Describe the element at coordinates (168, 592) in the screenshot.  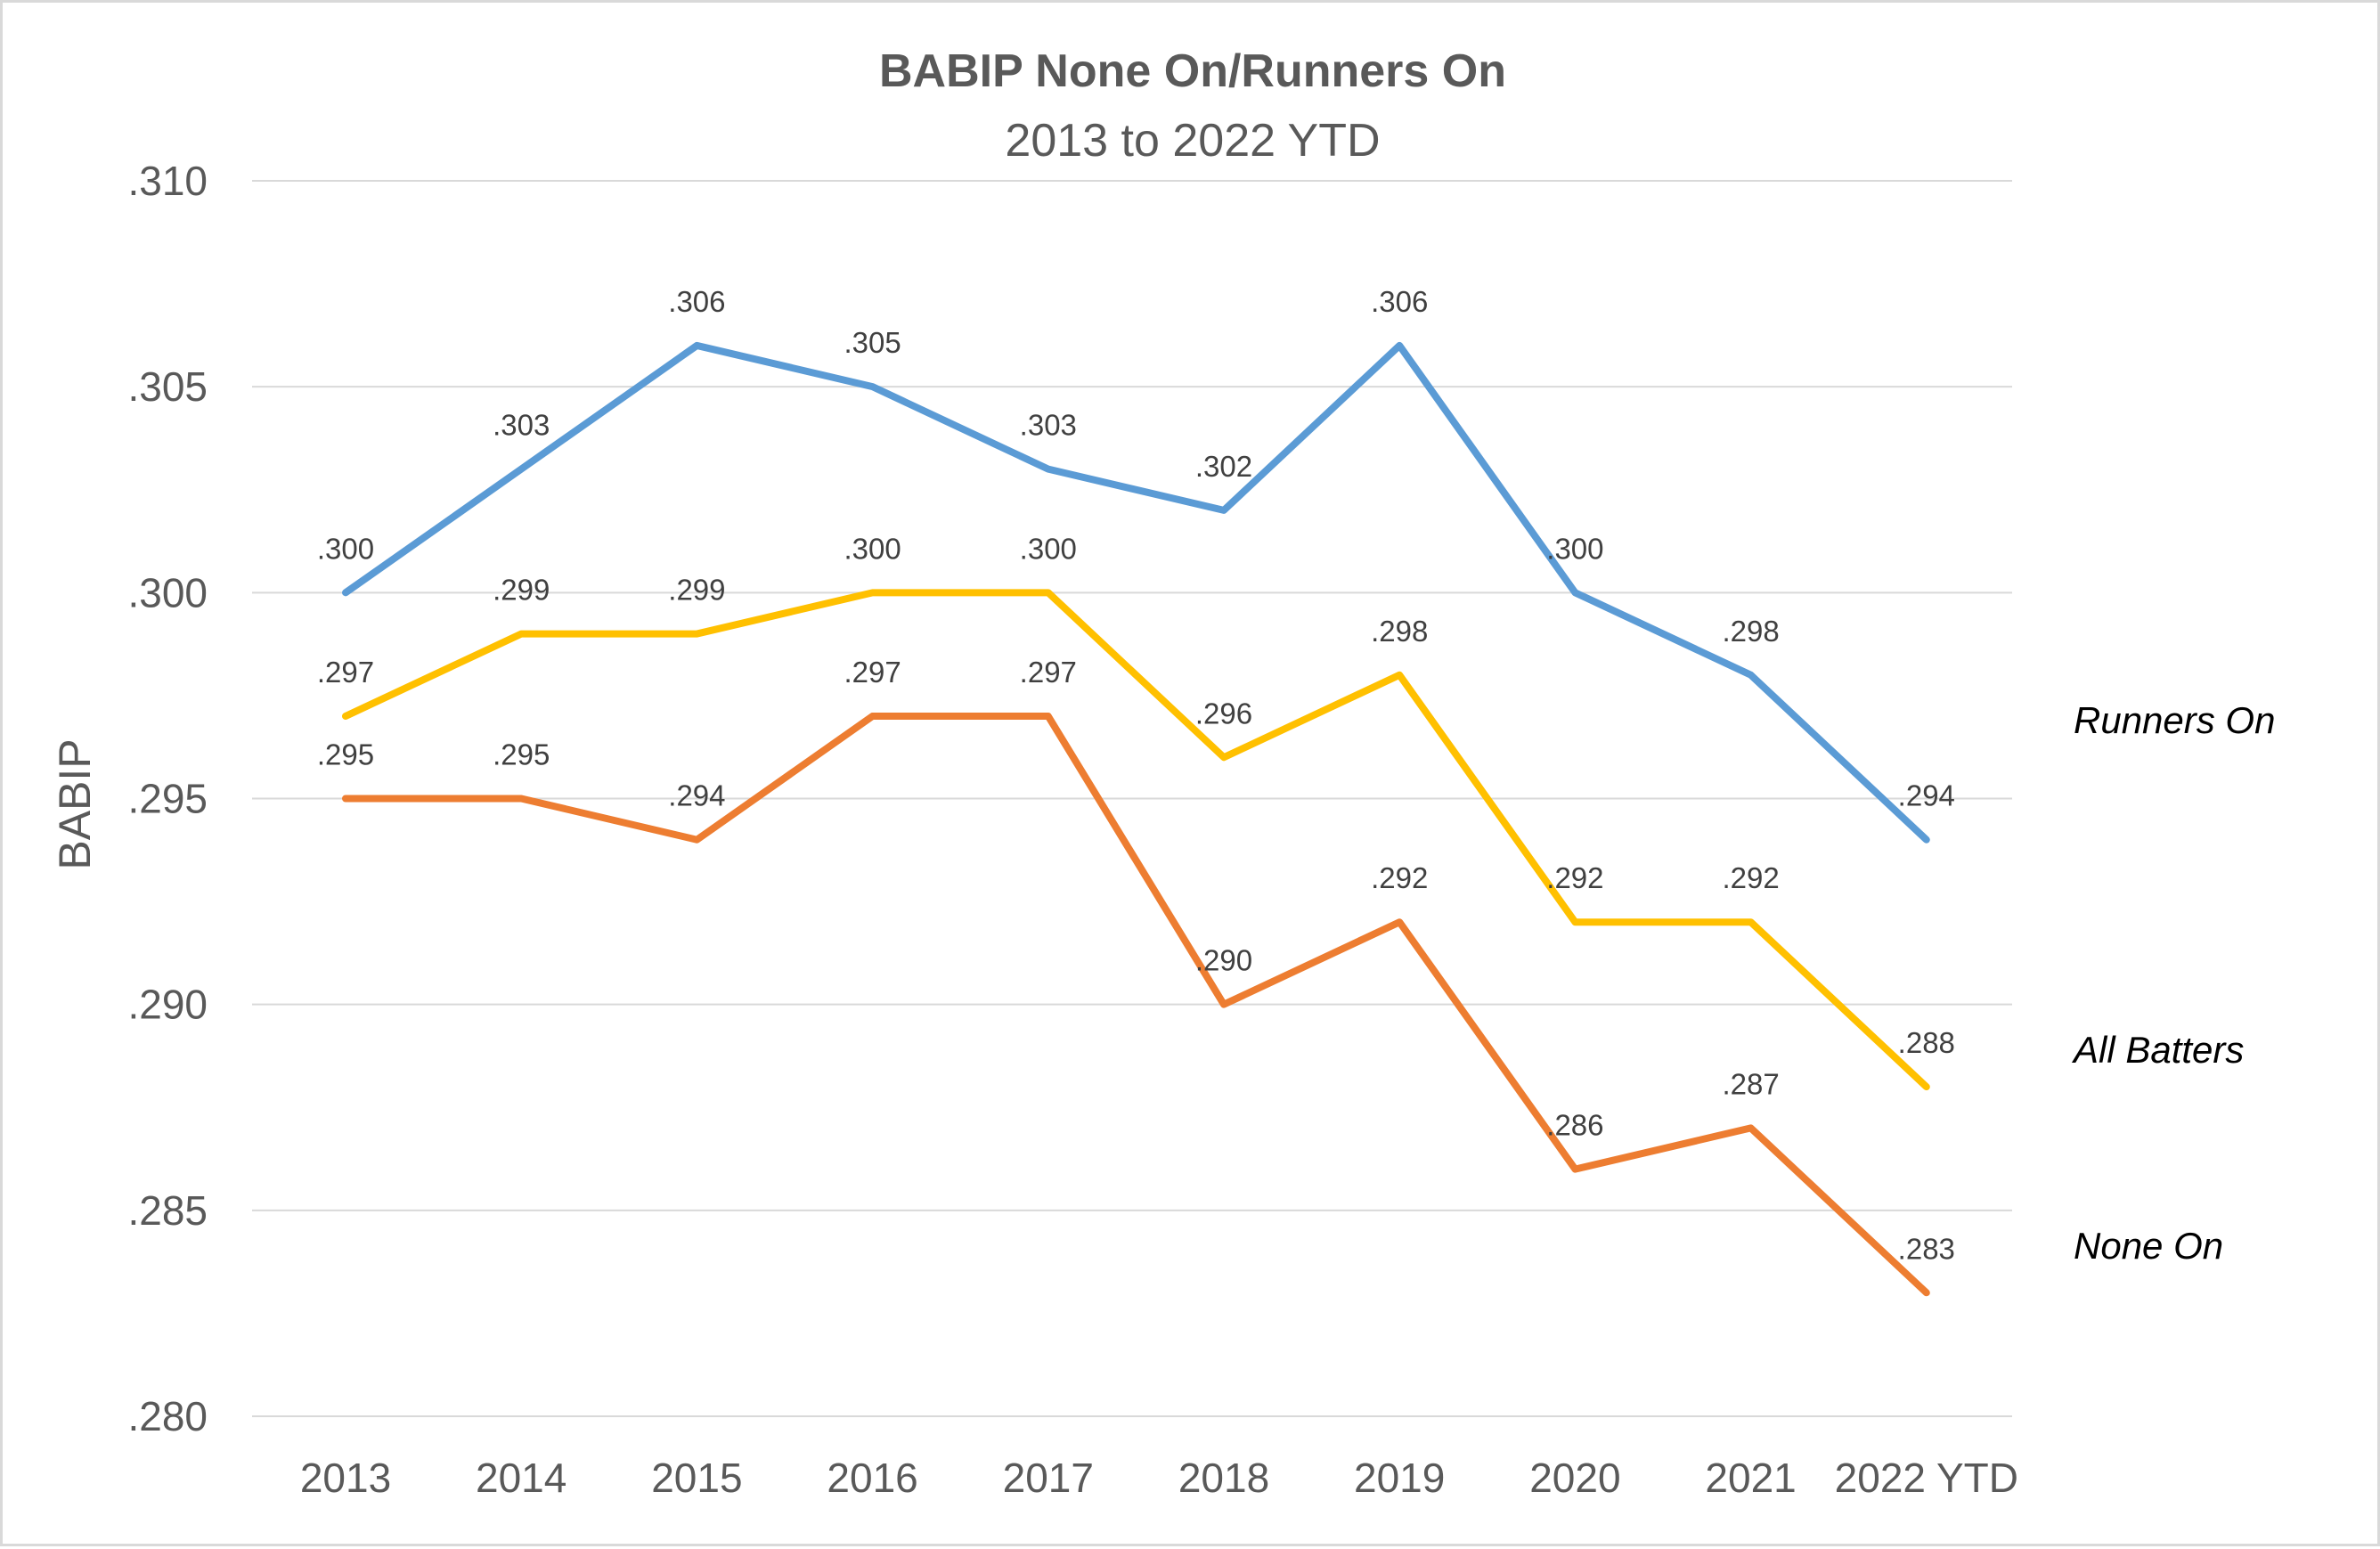
I see `y-tick-label: .300` at that location.